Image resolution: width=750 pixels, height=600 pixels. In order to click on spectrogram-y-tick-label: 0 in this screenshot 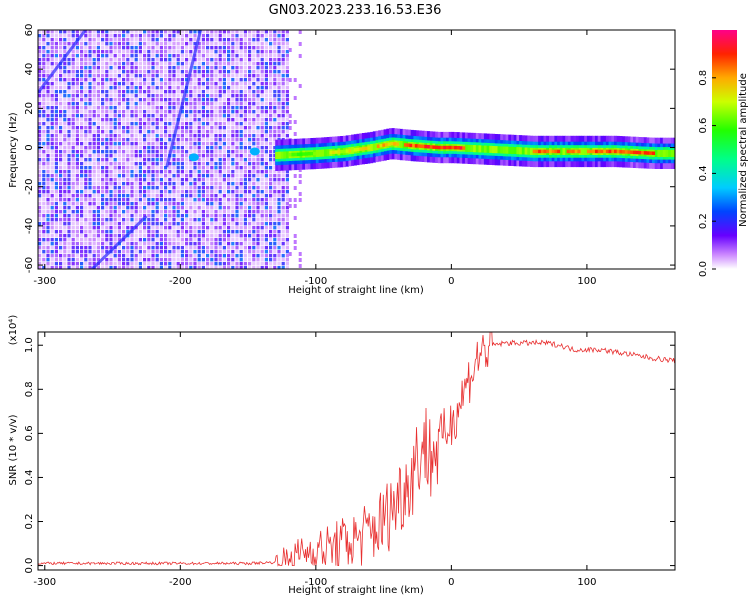, I will do `click(29, 147)`.